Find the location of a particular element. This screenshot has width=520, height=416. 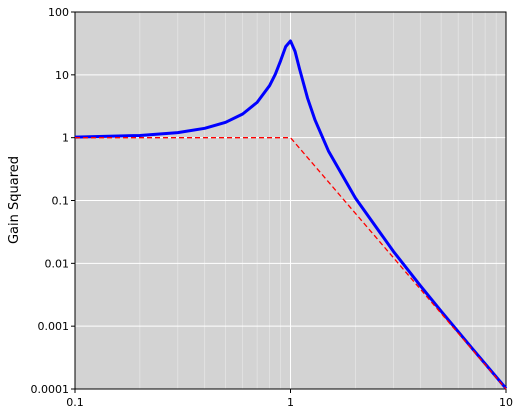

y-tick-label: 100 is located at coordinates (58, 12).